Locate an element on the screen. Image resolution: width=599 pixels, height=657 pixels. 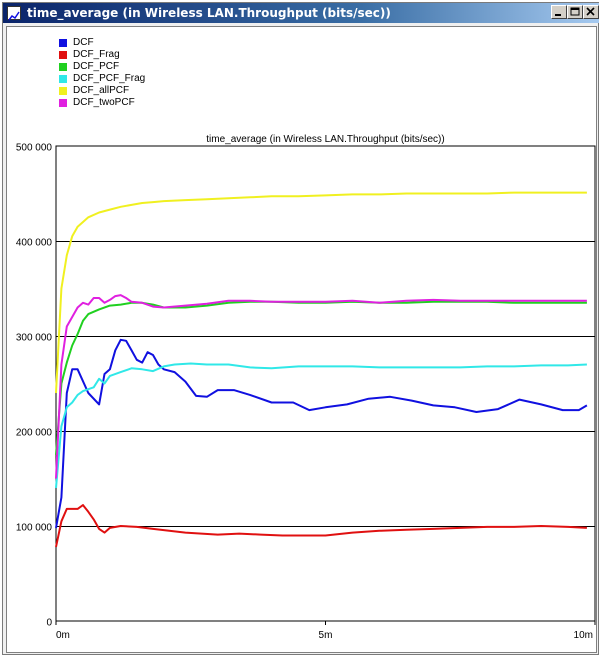
legend-item: DCF_PCF is located at coordinates (102, 67).